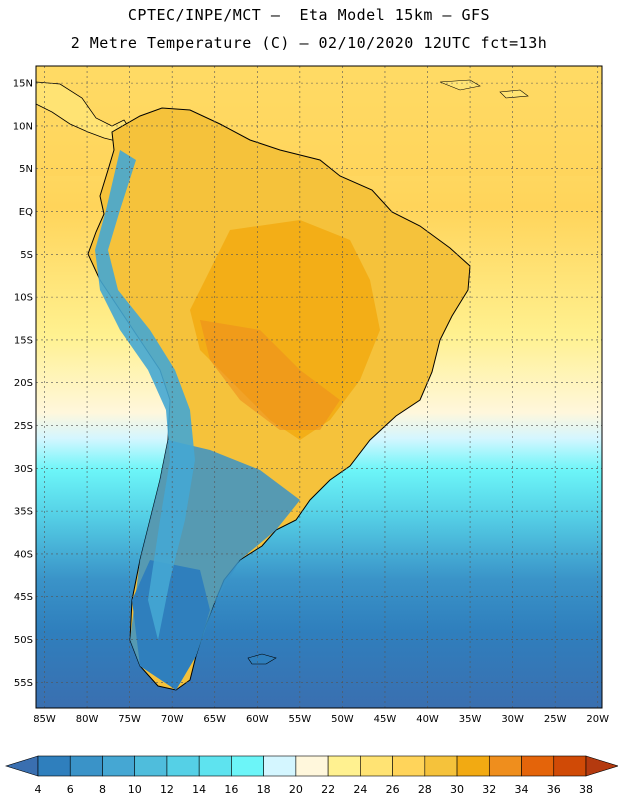  What do you see at coordinates (360, 789) in the screenshot?
I see `colorbar-label: 24` at bounding box center [360, 789].